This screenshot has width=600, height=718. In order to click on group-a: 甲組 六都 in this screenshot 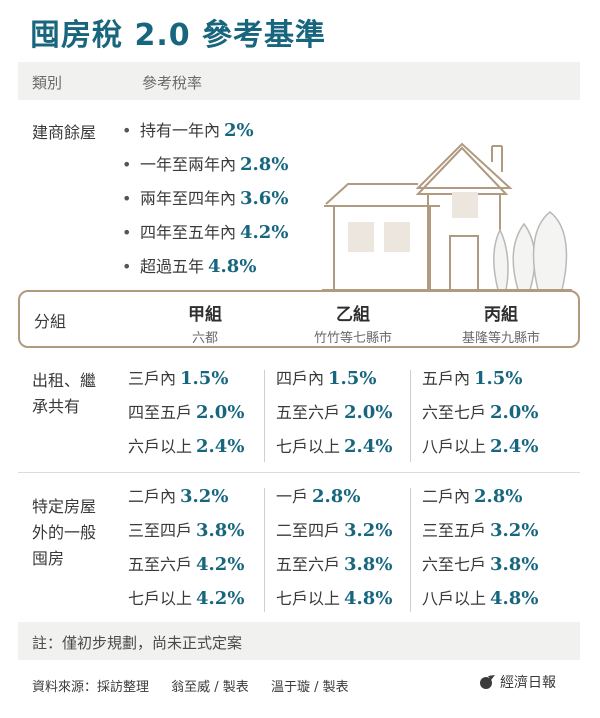, I will do `click(205, 323)`.